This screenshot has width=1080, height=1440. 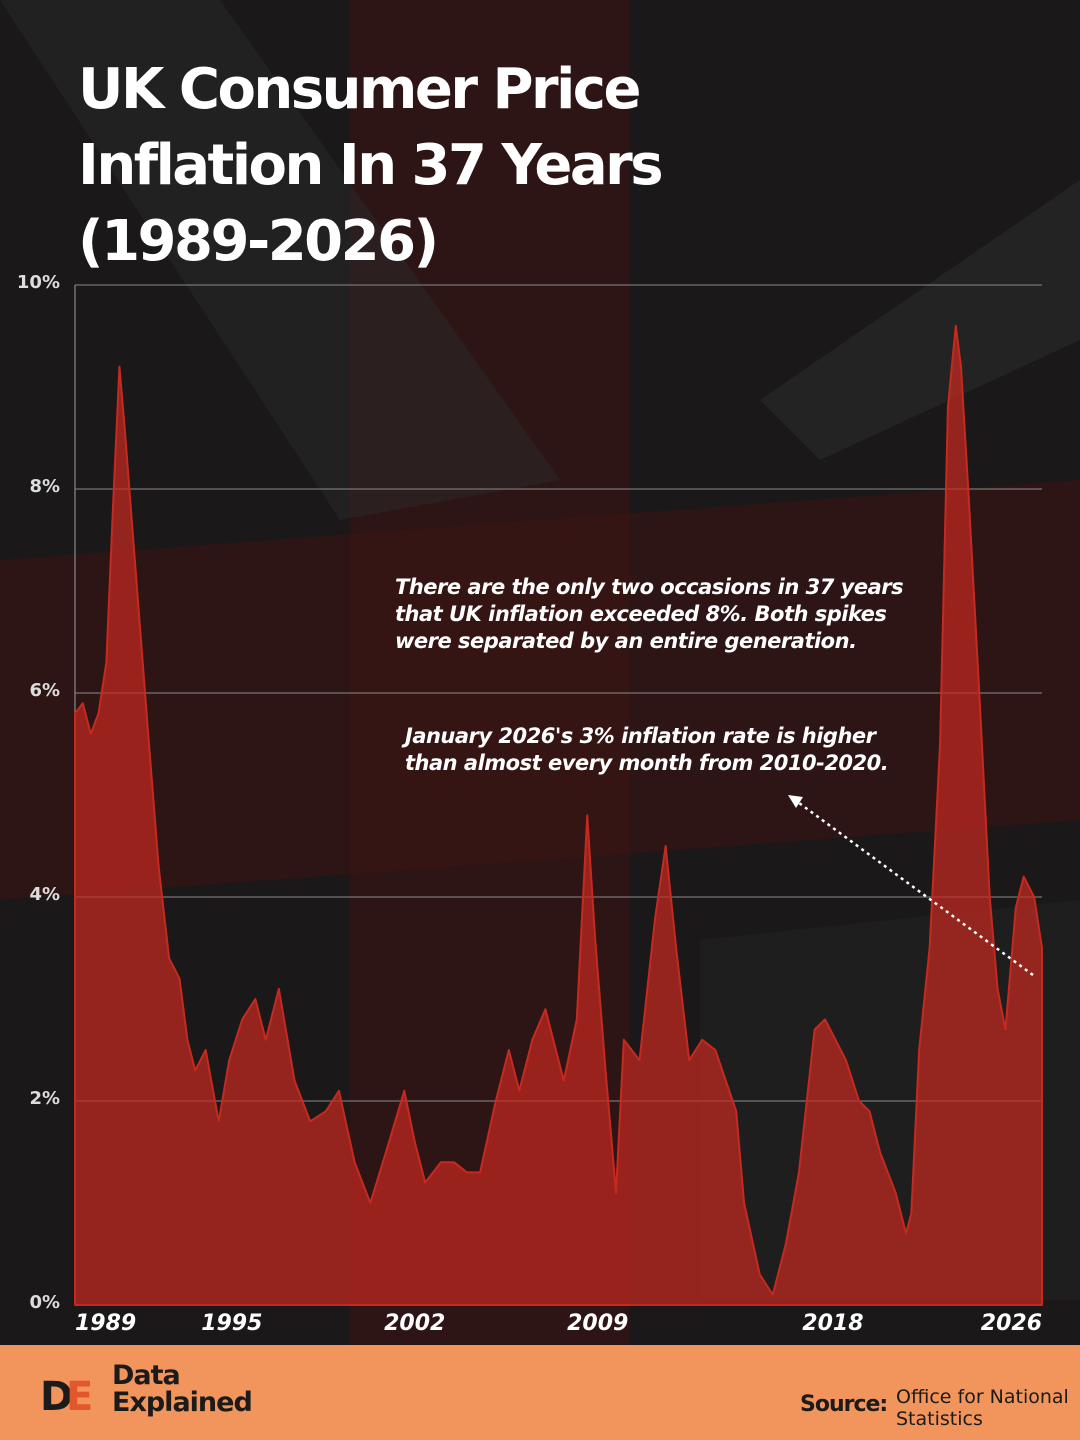 I want to click on x-tick-label: 2026, so click(x=1011, y=1323).